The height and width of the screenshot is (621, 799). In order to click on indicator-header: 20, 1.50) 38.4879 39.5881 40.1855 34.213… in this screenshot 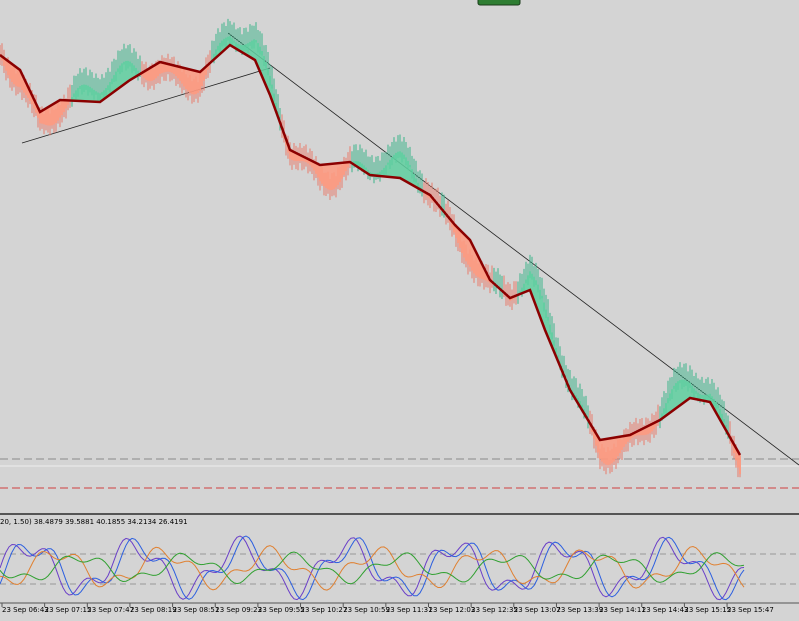, I will do `click(94, 522)`.